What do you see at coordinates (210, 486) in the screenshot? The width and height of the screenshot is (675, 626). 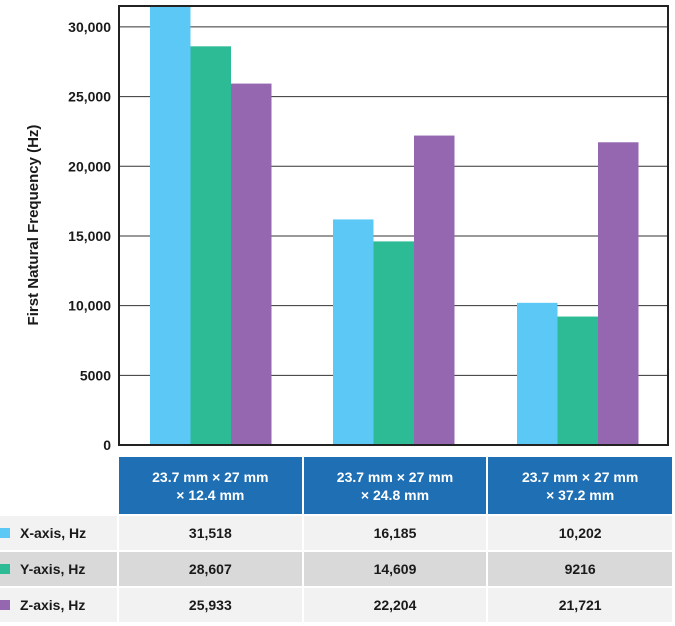 I see `table-header-size-1: 23.7 mm × 27 mm × 12.4 mm` at bounding box center [210, 486].